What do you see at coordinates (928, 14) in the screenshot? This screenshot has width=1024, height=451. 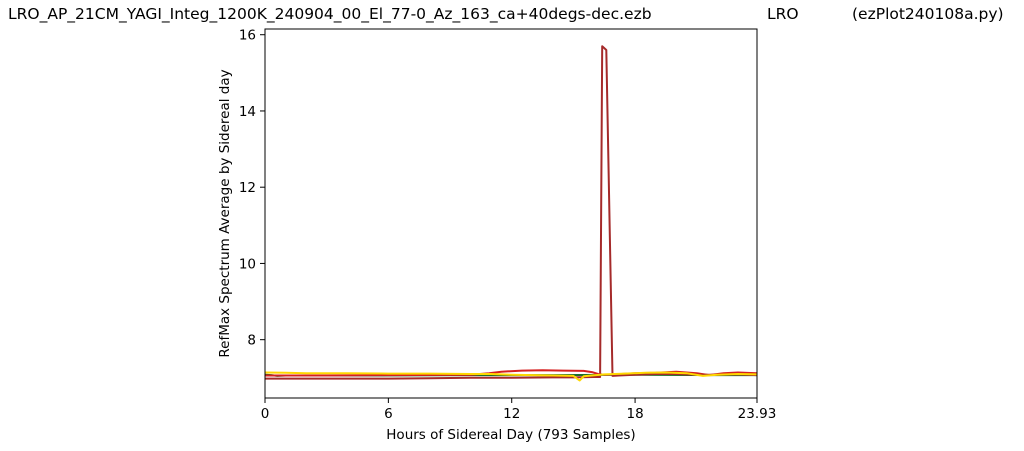 I see `program-label: (ezPlot240108a.py)` at bounding box center [928, 14].